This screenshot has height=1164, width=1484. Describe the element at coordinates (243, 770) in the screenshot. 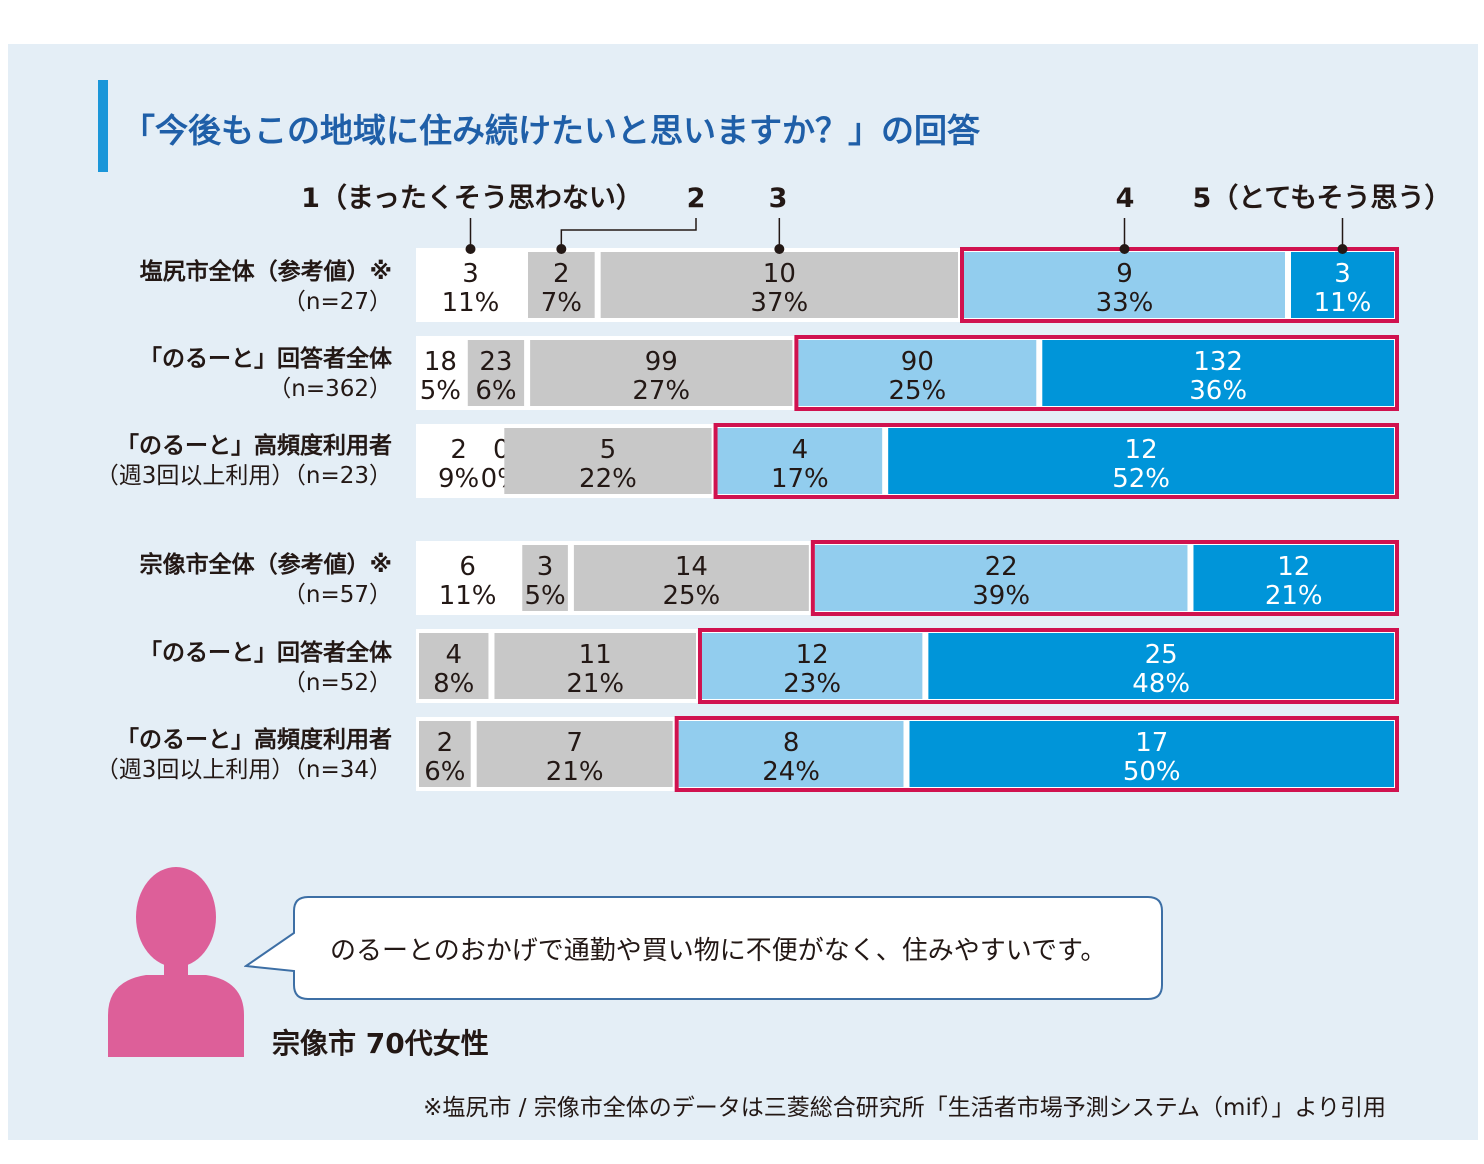

I see `row-label-n: （週3回以上利用）（n=34）` at that location.